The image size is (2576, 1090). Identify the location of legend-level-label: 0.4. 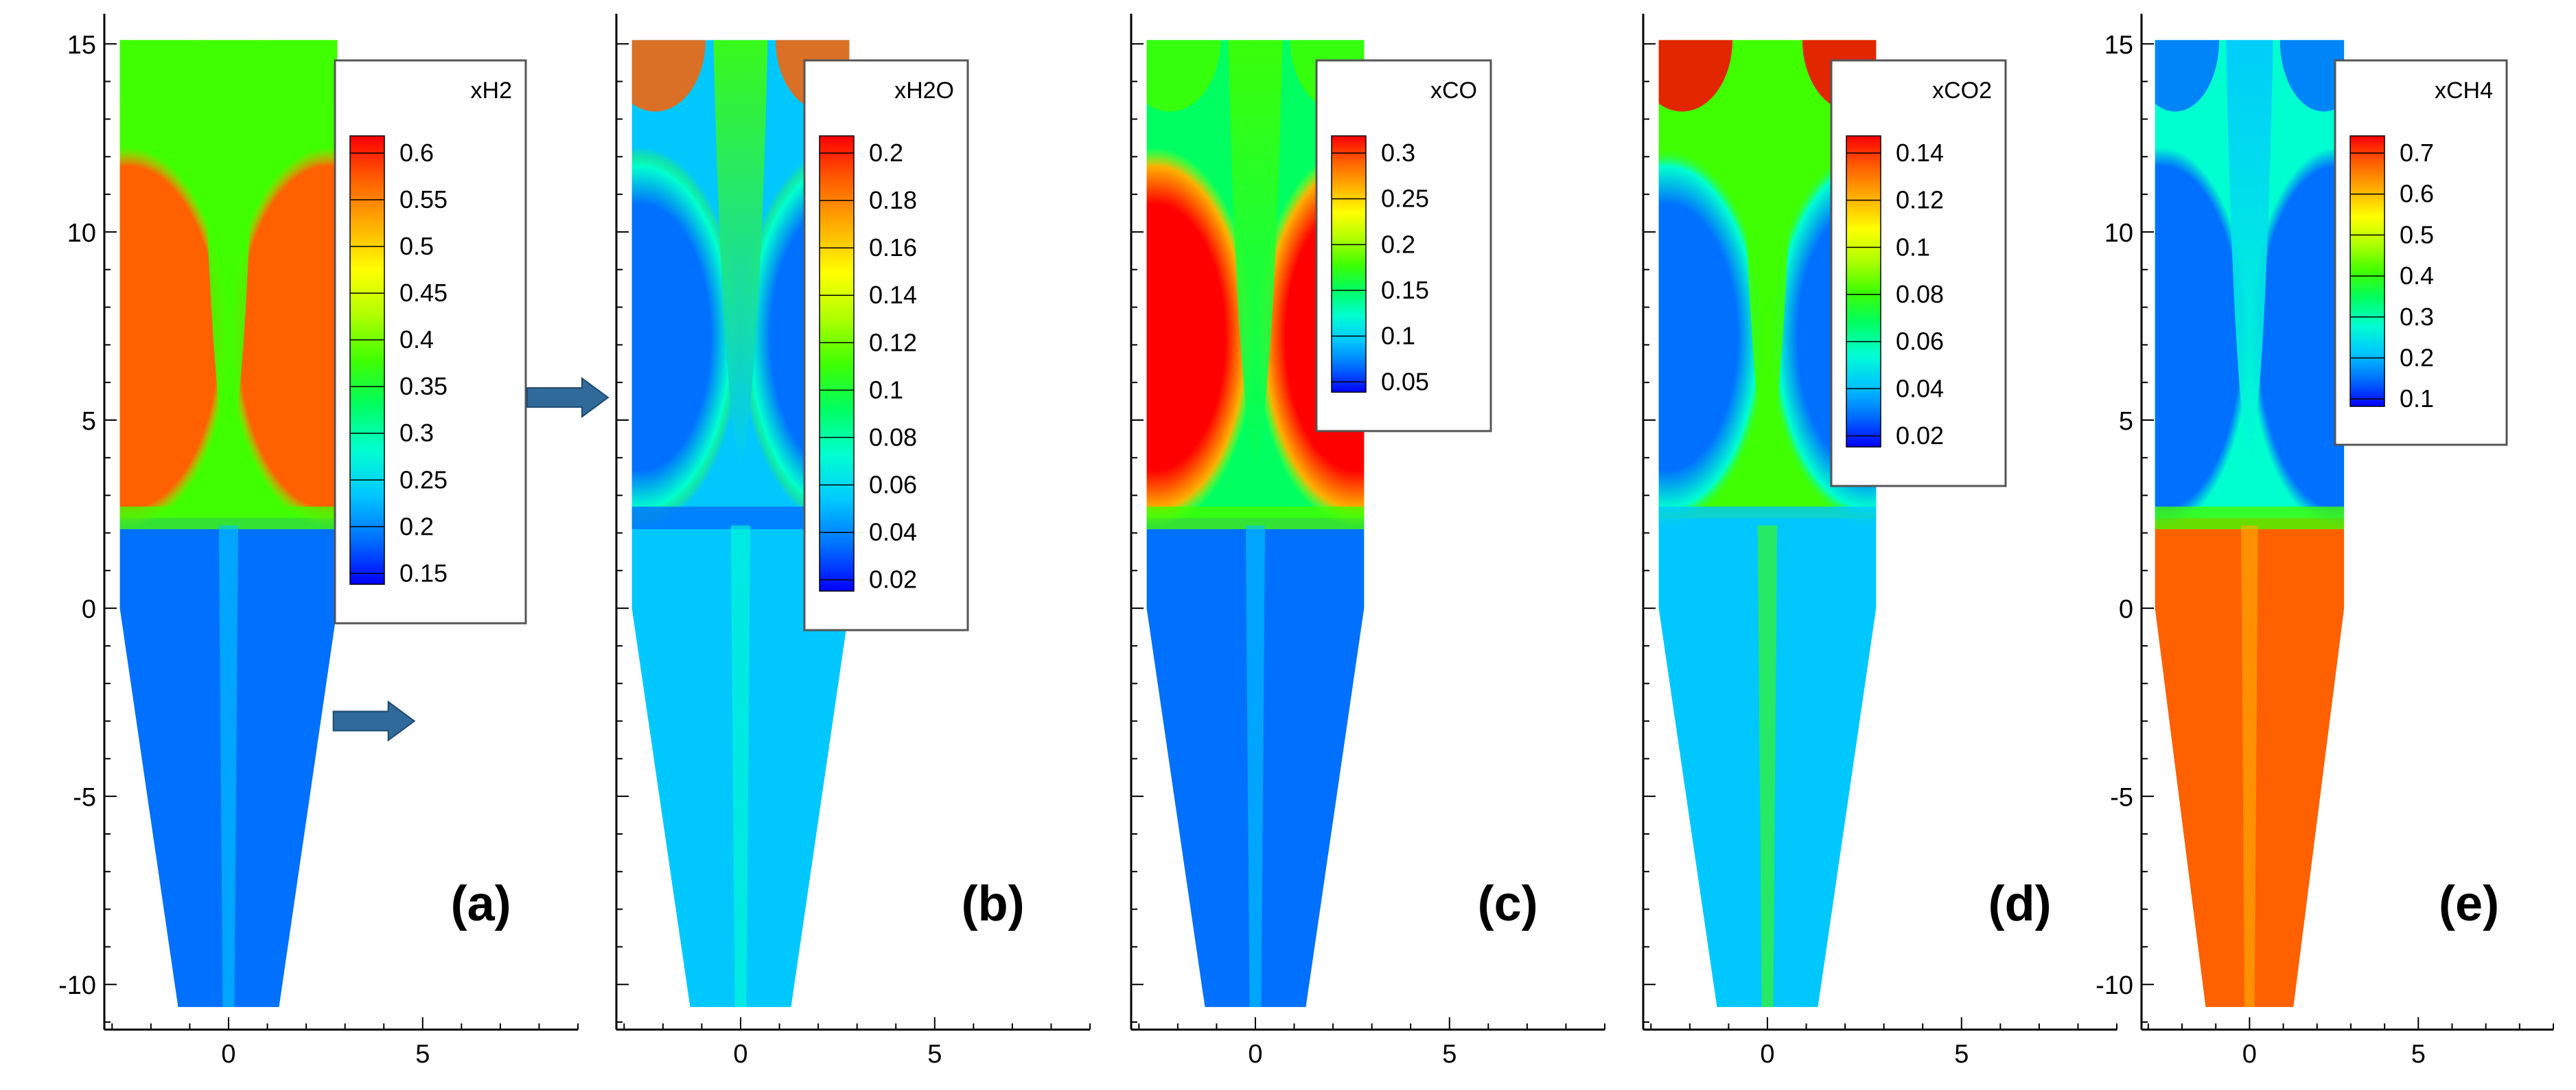
(416, 339).